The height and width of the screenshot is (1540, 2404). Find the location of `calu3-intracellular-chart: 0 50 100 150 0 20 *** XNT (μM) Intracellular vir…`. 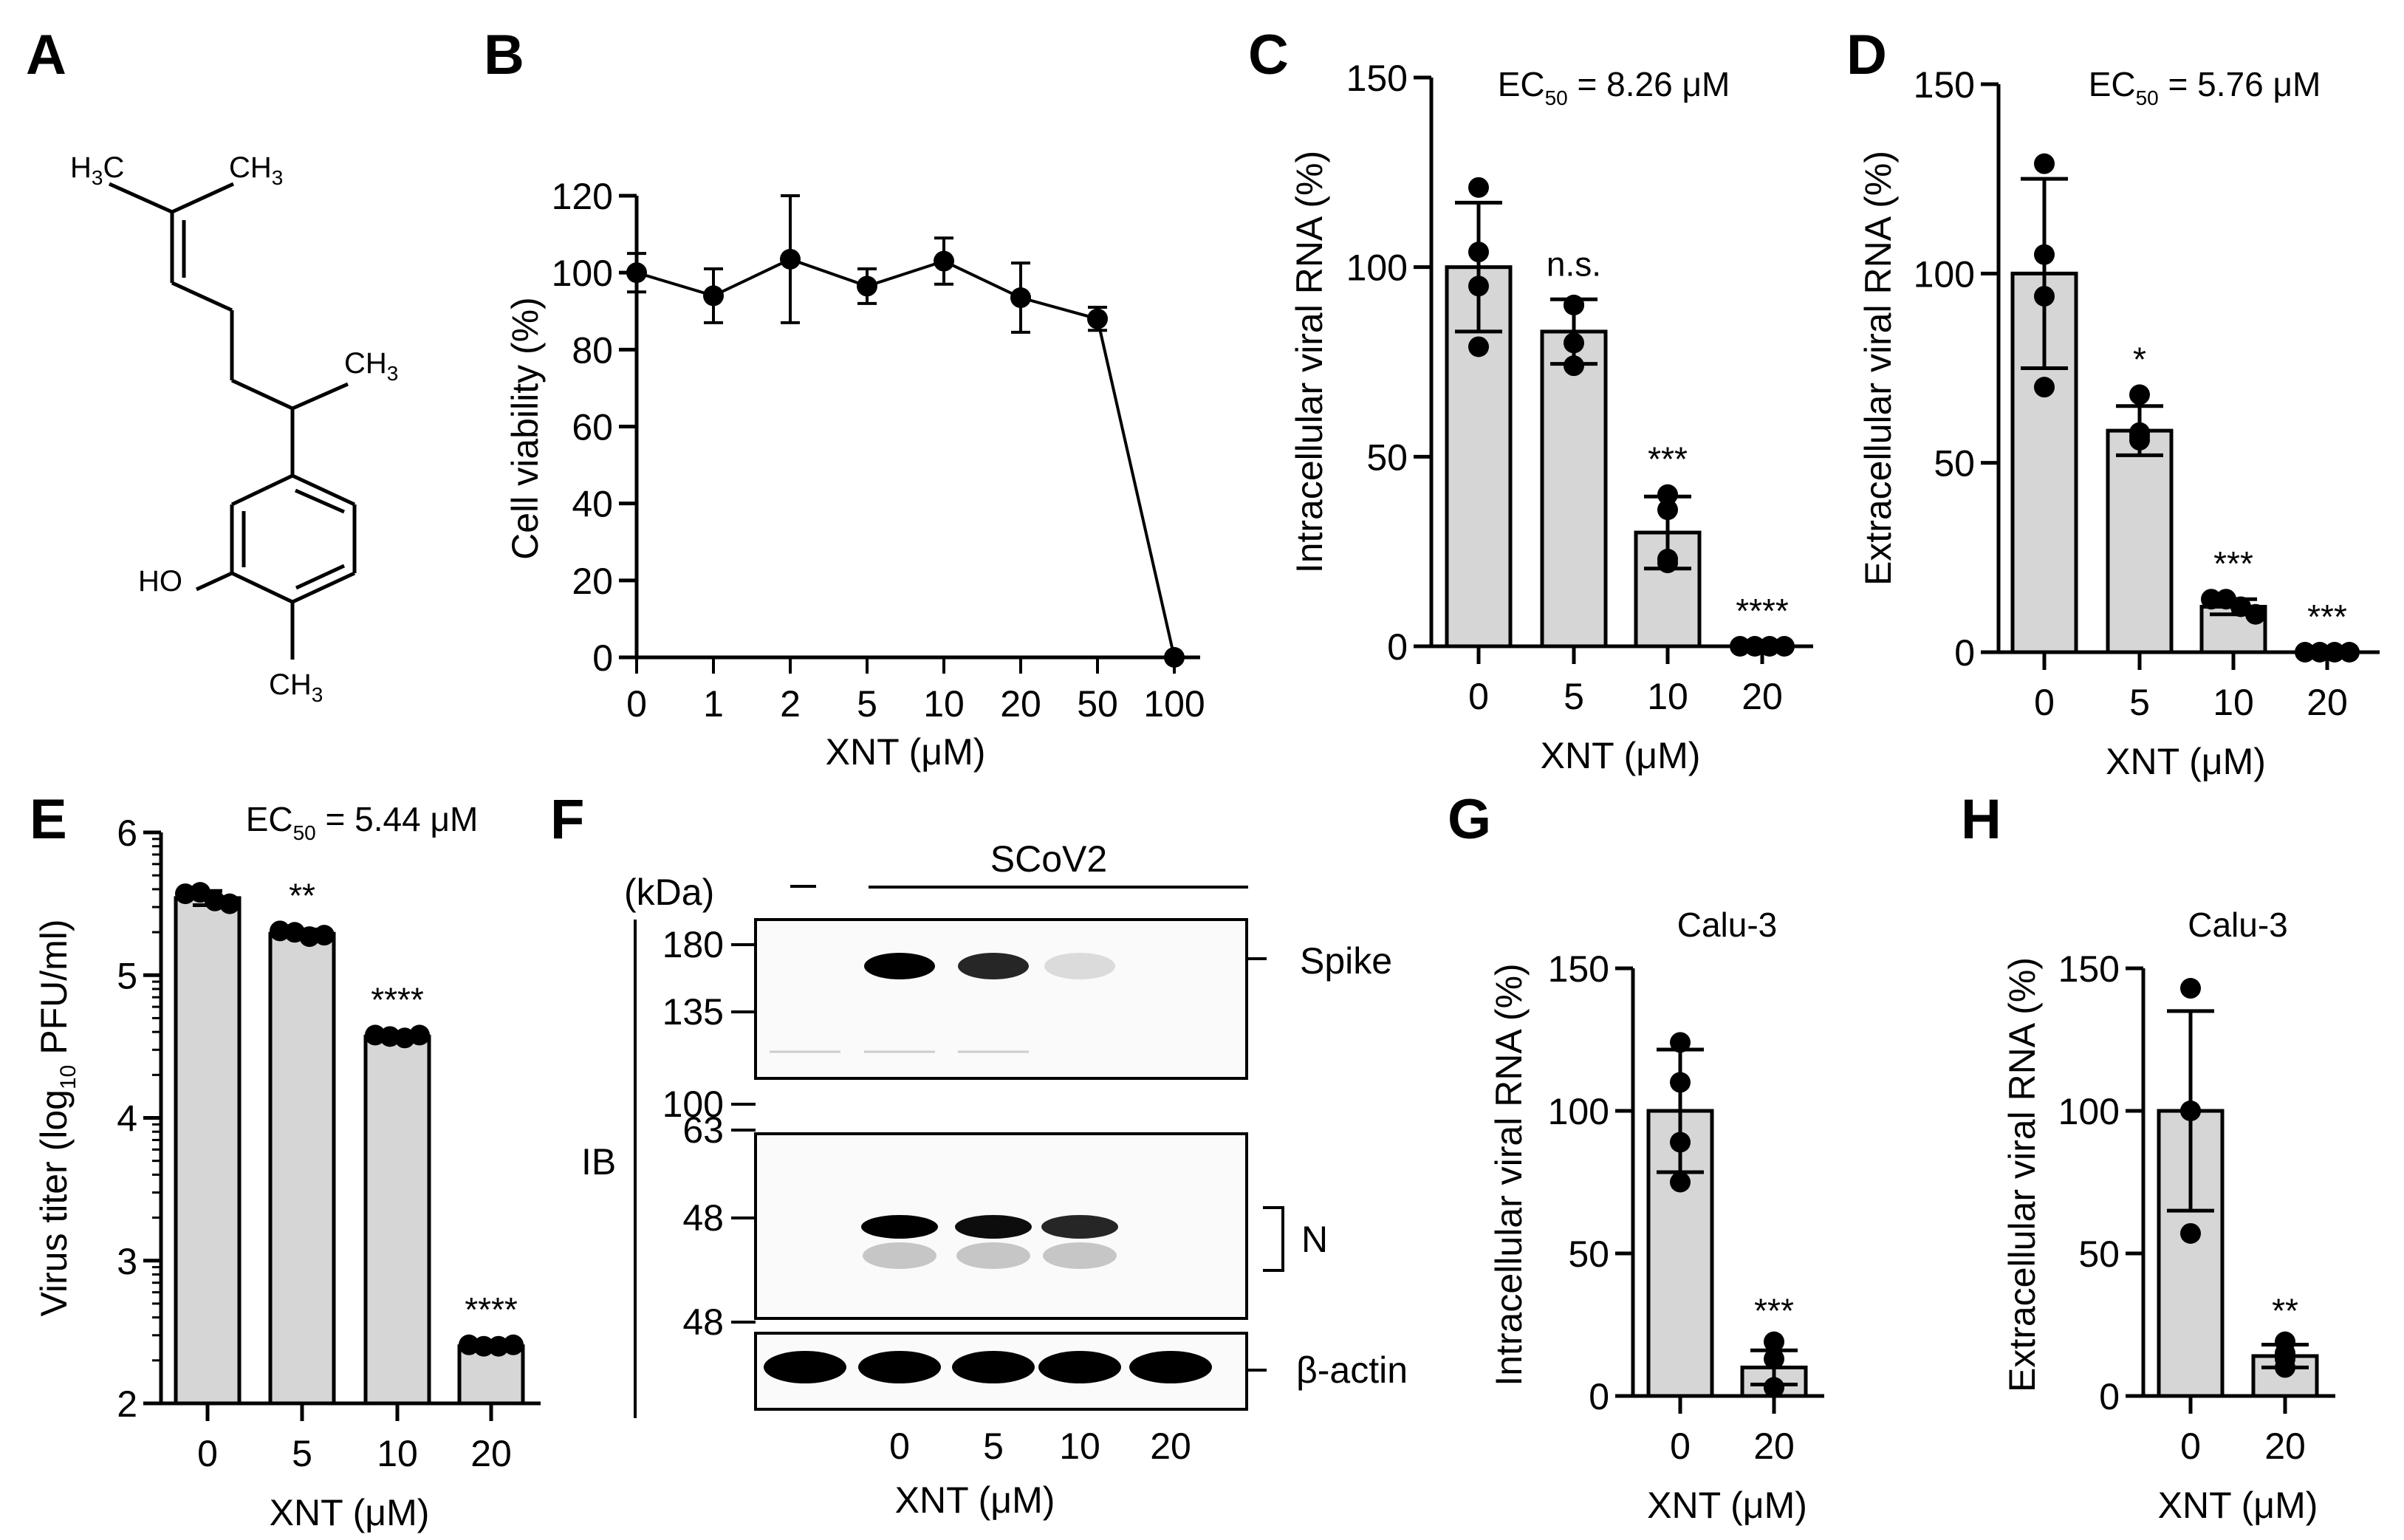

calu3-intracellular-chart: 0 50 100 150 0 20 *** XNT (μM) Intracellular vir… is located at coordinates (1656, 1216).